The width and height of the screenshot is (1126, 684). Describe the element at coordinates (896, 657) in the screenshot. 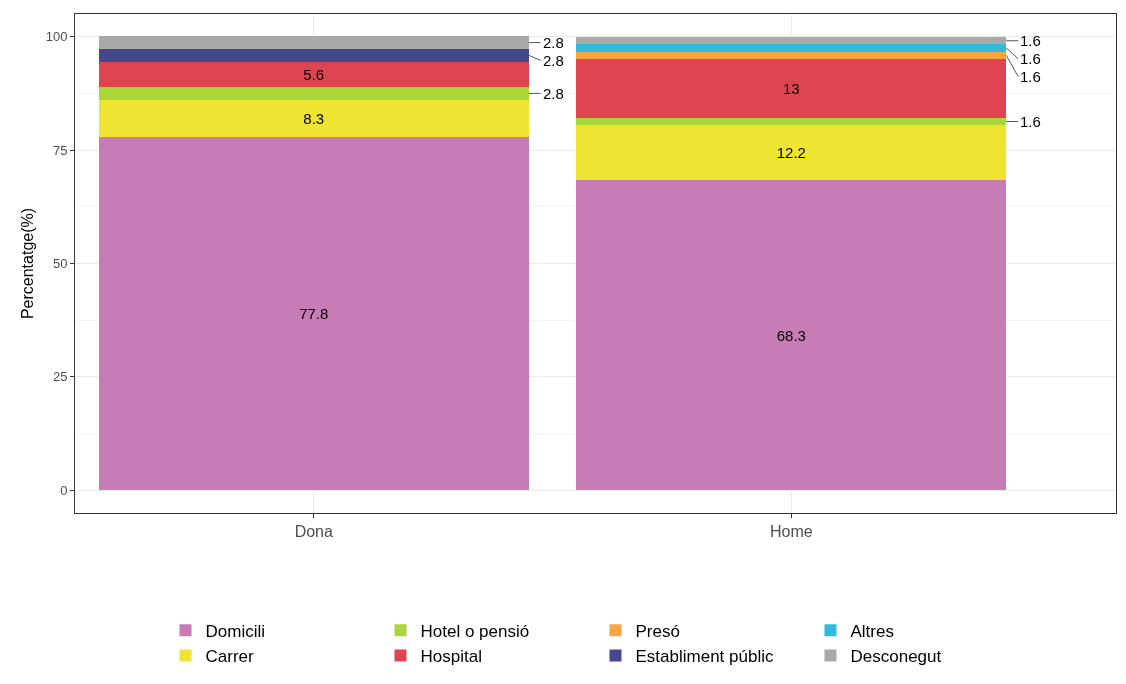

I see `legend-label: Desconegut` at that location.